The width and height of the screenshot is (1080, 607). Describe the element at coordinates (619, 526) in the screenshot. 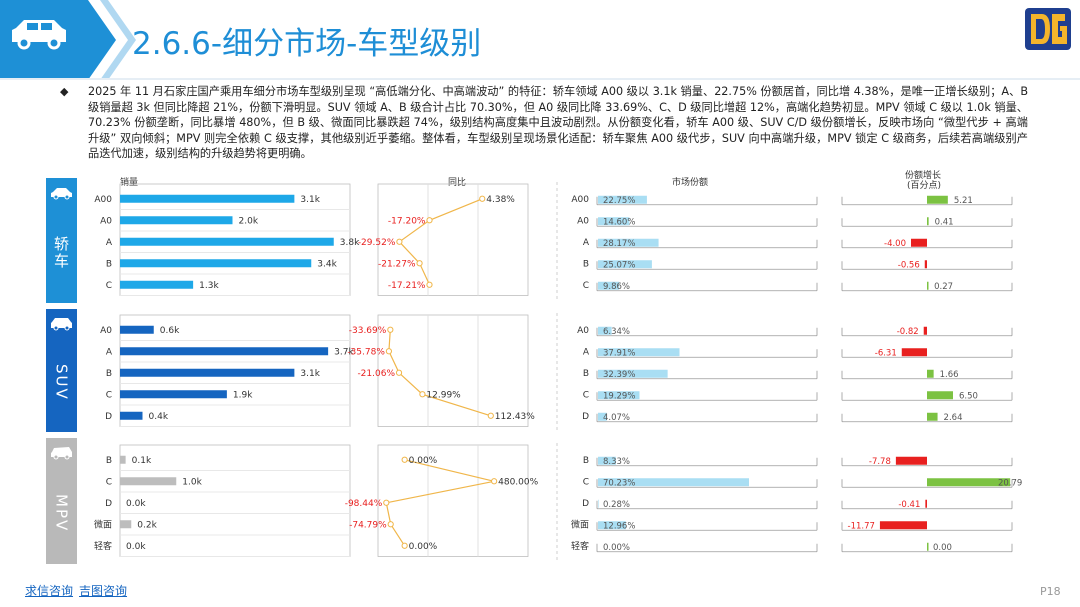

I see `share-value-label: 12.96%` at that location.